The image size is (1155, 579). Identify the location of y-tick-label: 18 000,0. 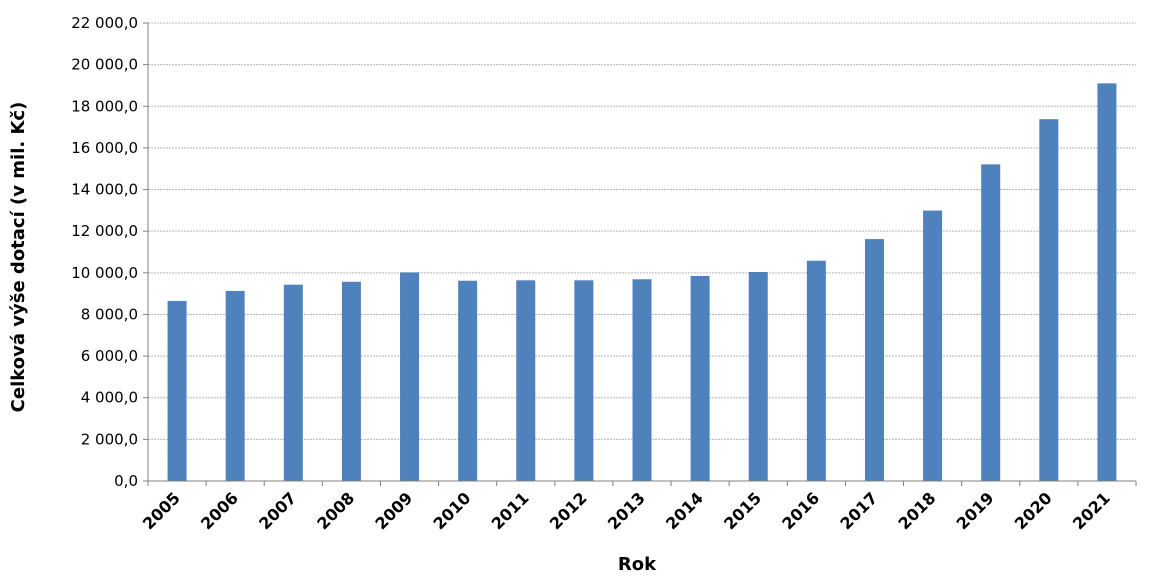
(104, 106).